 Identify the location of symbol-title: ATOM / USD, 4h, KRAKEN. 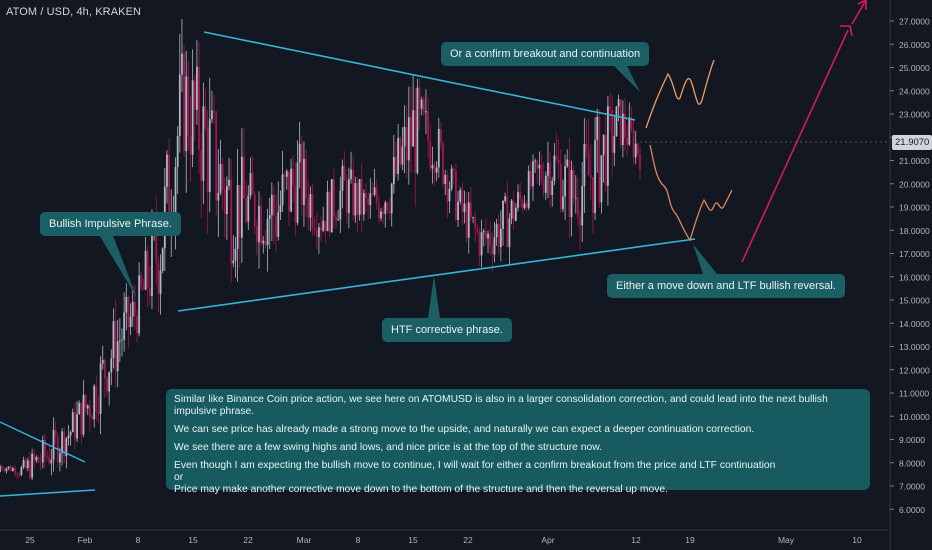
(74, 12).